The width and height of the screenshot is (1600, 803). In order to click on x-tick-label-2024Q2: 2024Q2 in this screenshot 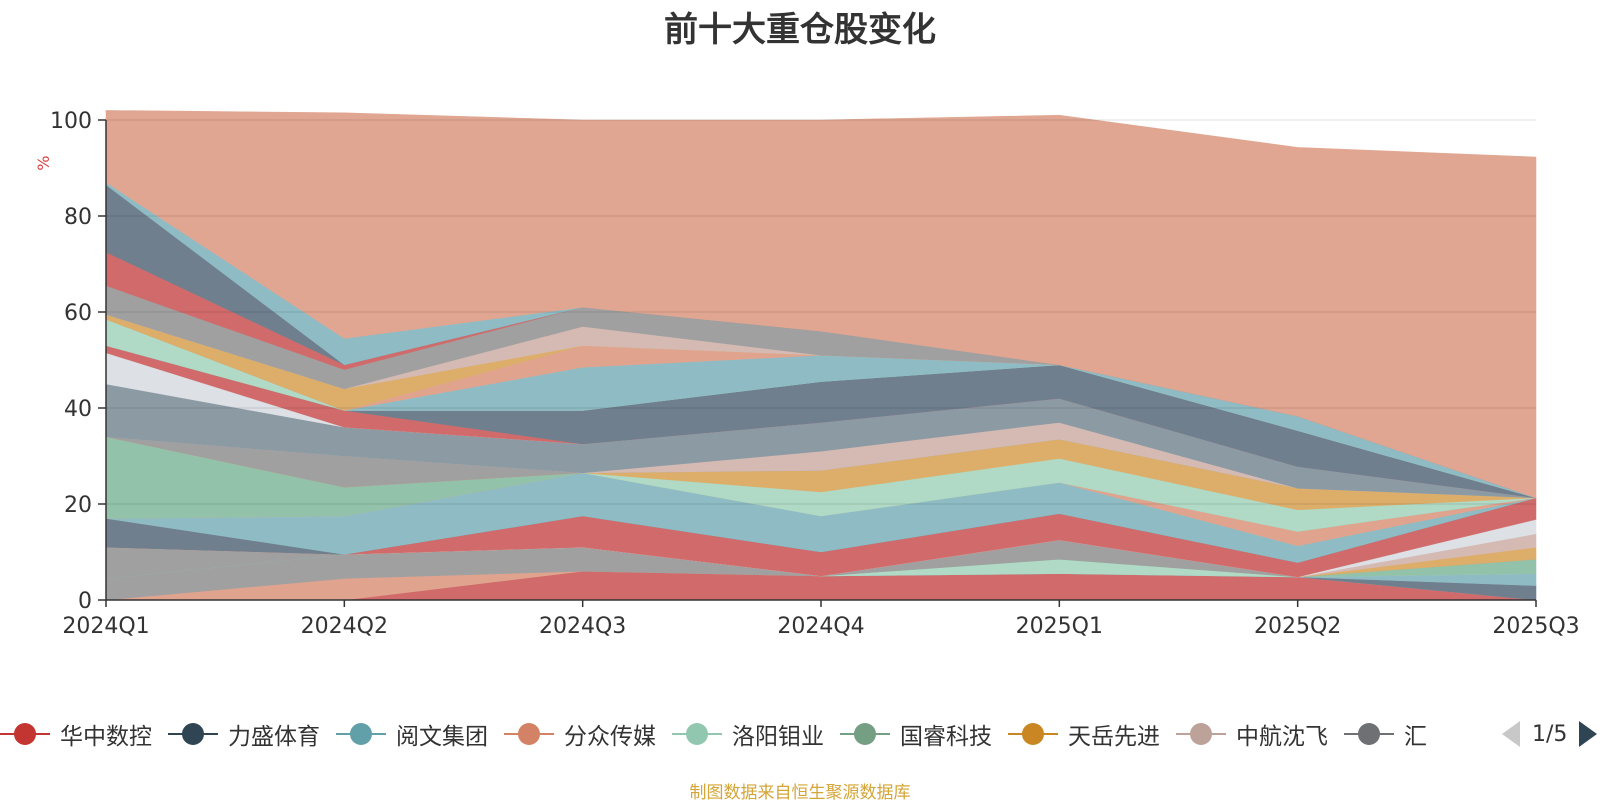, I will do `click(344, 626)`.